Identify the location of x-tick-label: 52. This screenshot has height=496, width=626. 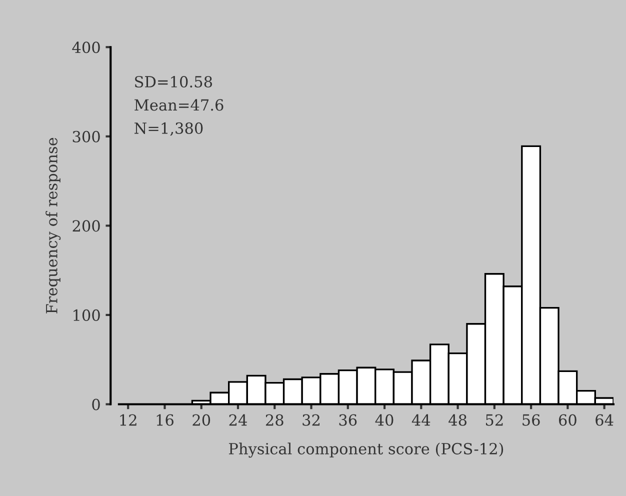
(494, 420).